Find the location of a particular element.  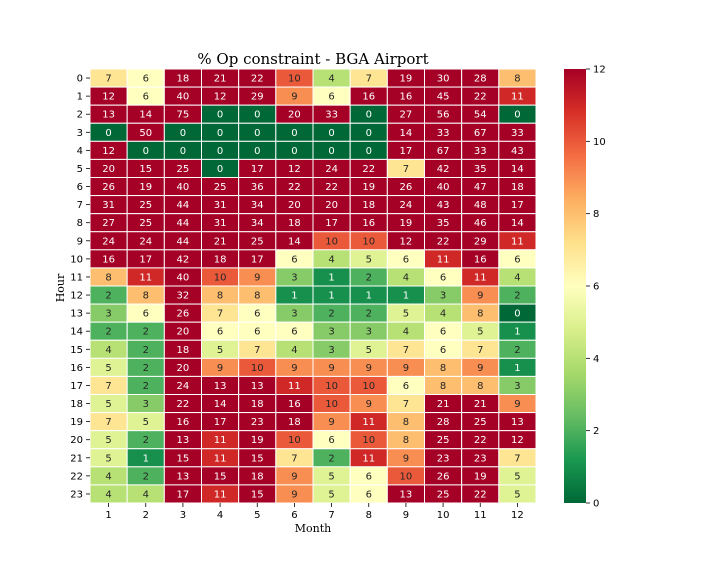

cell-value-label: 35 is located at coordinates (480, 169).